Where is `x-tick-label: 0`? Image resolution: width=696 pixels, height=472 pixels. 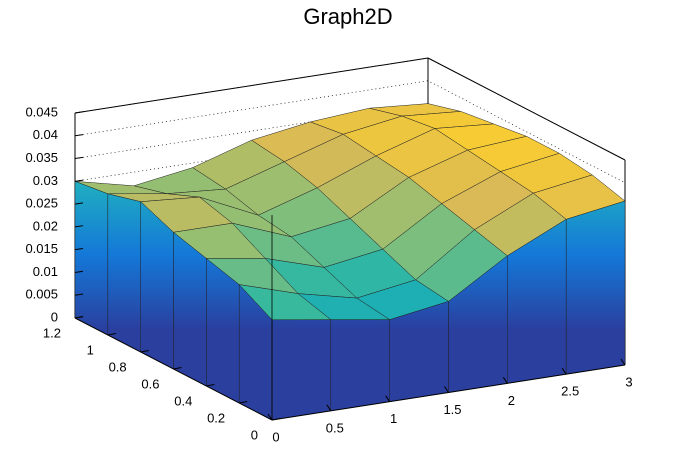
x-tick-label: 0 is located at coordinates (275, 436).